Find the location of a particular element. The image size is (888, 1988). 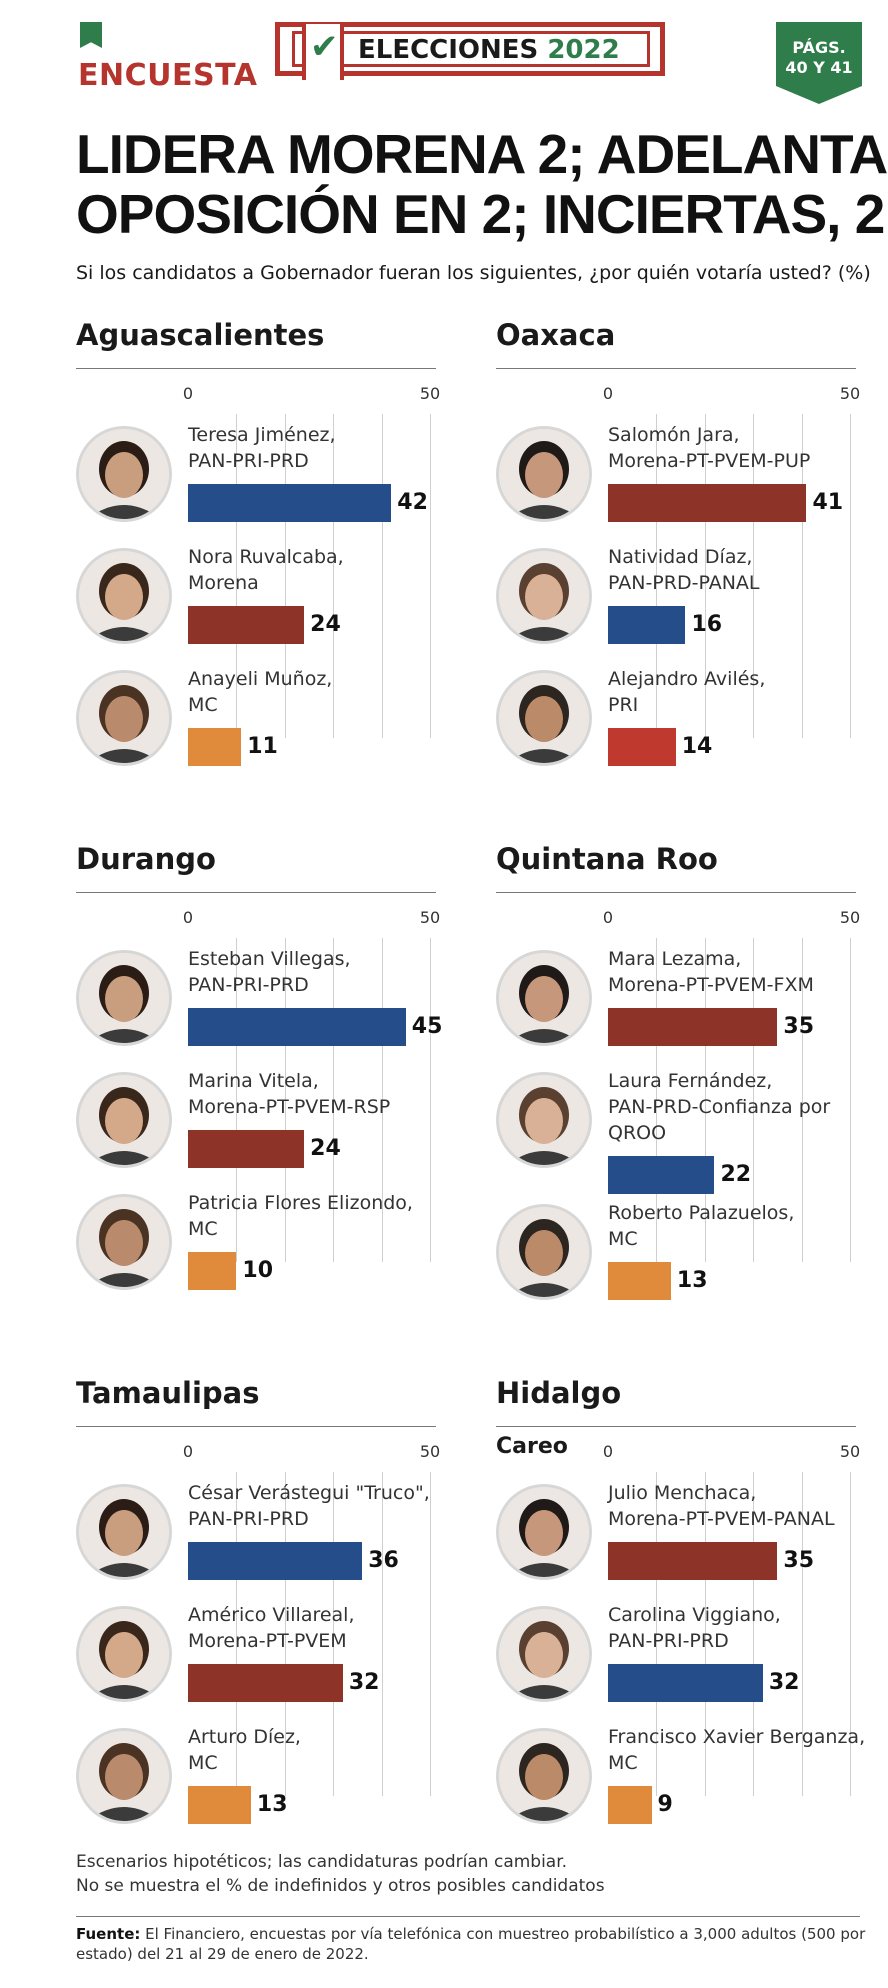

candidate-label: César Verástegui "Truco", PAN-PRI-PRD is located at coordinates (309, 1506).